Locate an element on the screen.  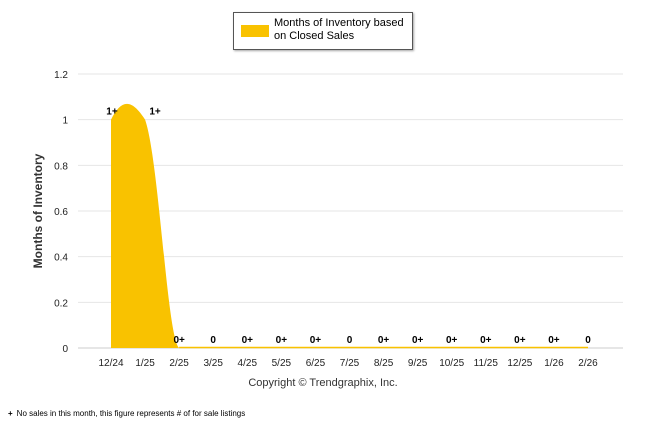
x-tick-label: 10/25 is located at coordinates (451, 363).